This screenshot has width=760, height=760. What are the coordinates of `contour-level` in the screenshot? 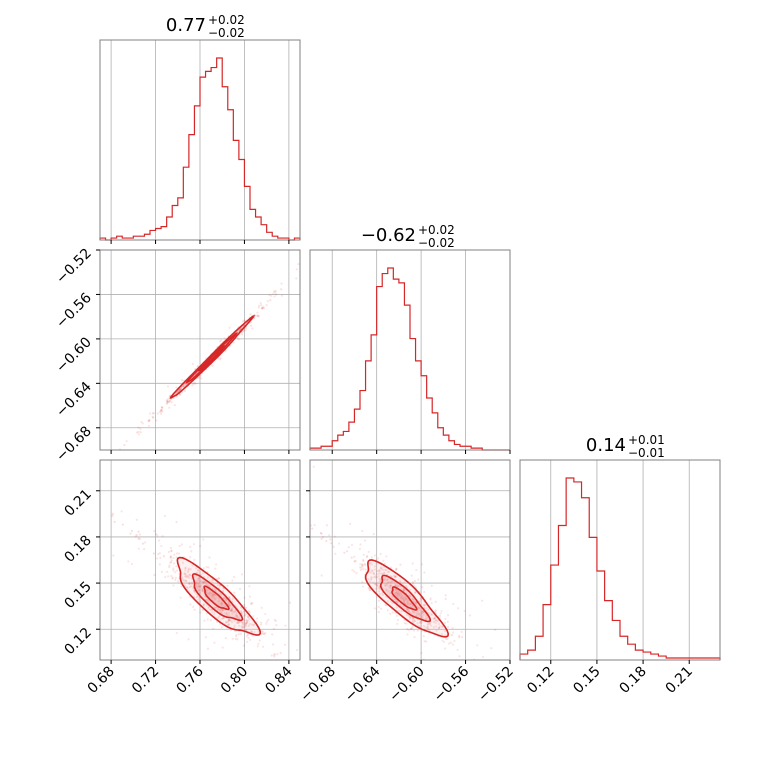 It's located at (211, 358).